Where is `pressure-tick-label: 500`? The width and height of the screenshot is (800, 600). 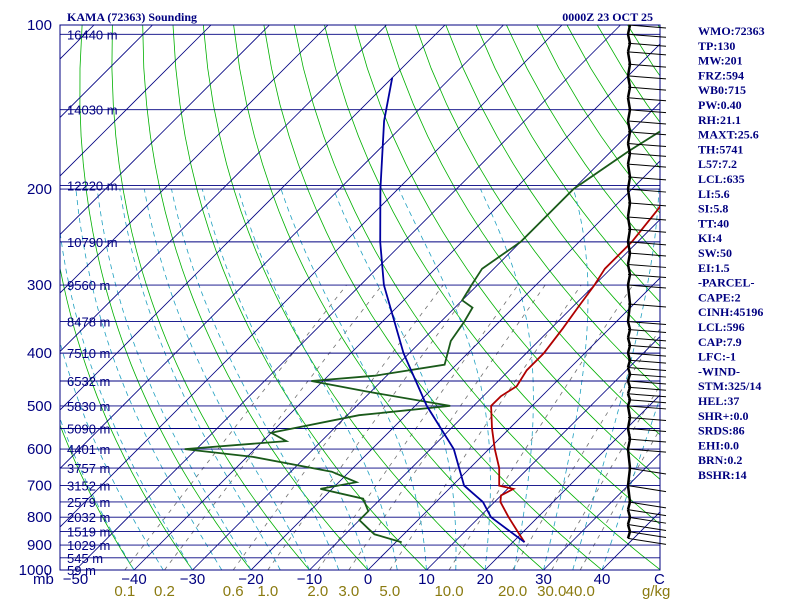
pressure-tick-label: 500 is located at coordinates (39, 406).